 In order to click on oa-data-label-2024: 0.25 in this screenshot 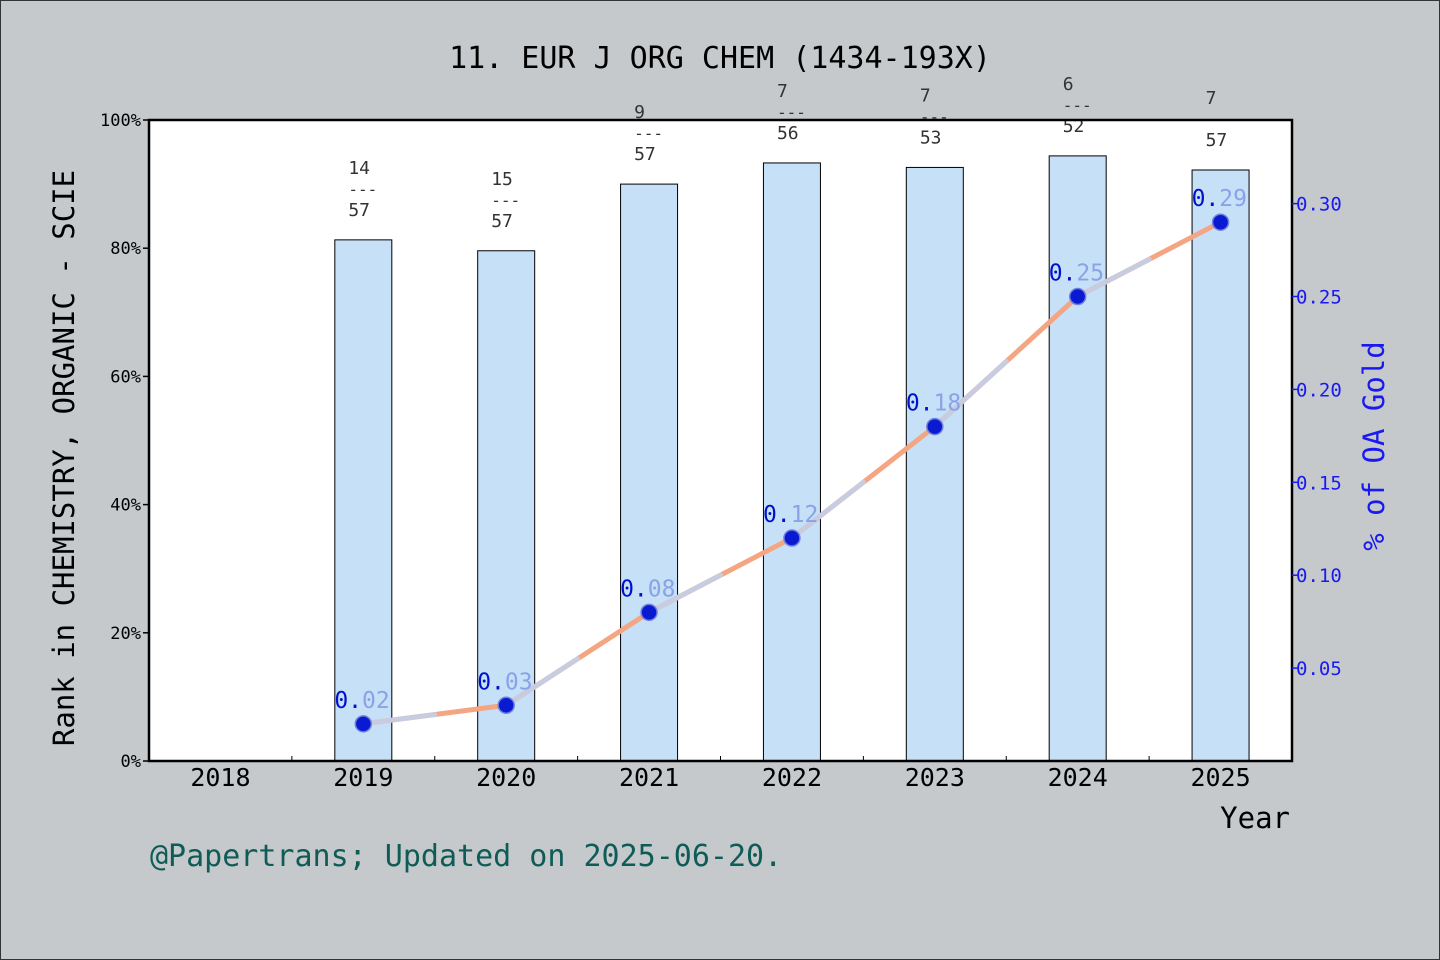, I will do `click(1076, 274)`.